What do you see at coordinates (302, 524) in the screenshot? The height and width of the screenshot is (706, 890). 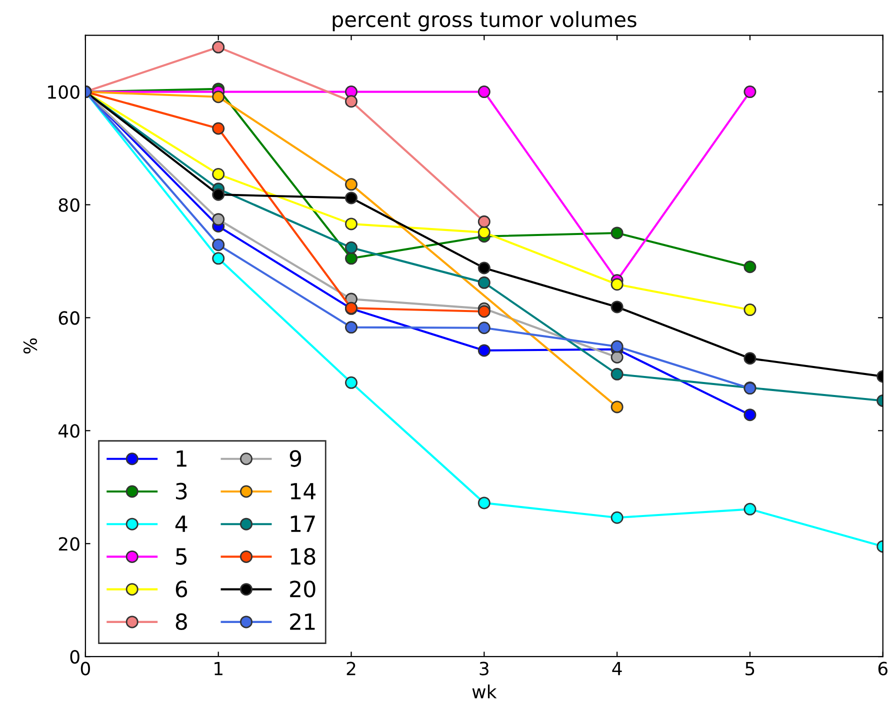 I see `legend-label: 17` at bounding box center [302, 524].